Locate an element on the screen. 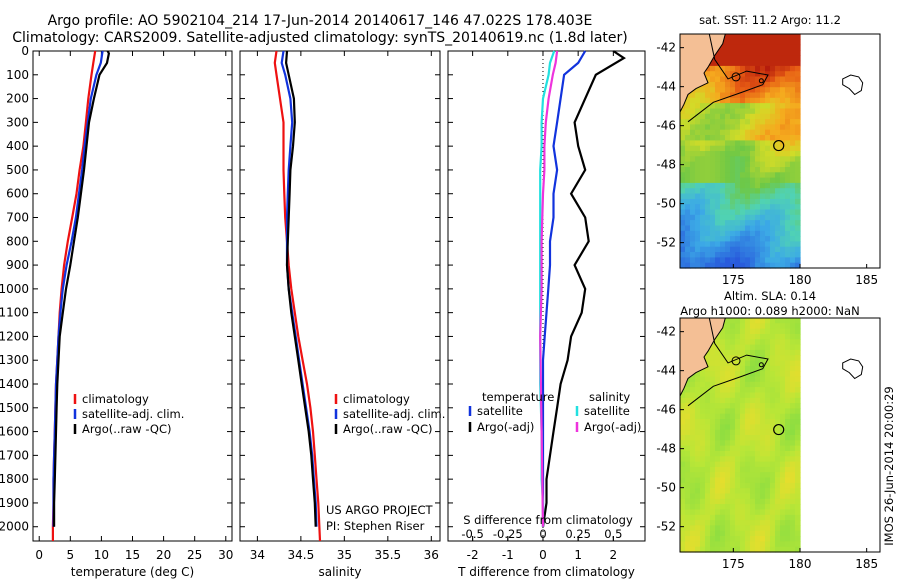  map-title: Altim. SLA: 0.14 is located at coordinates (770, 296).